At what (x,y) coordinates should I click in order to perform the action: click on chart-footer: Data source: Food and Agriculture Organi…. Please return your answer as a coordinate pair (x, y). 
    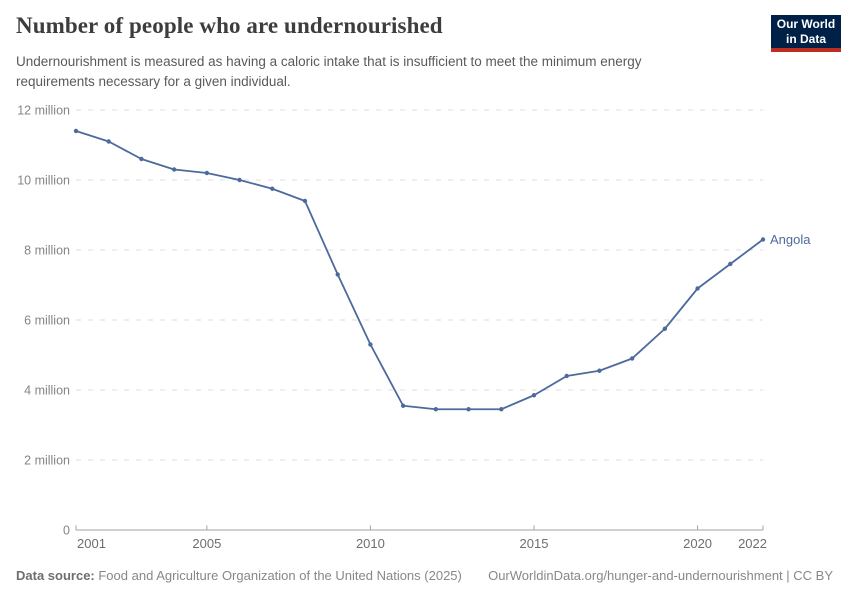
    Looking at the image, I should click on (424, 575).